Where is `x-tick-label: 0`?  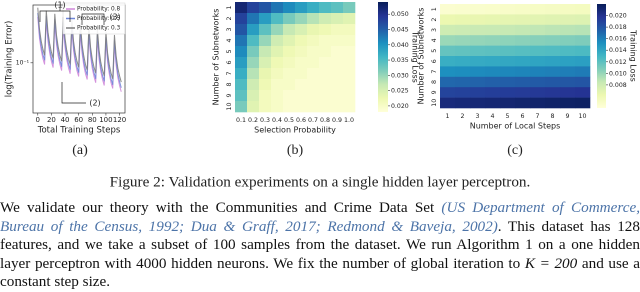
x-tick-label: 0 is located at coordinates (38, 120).